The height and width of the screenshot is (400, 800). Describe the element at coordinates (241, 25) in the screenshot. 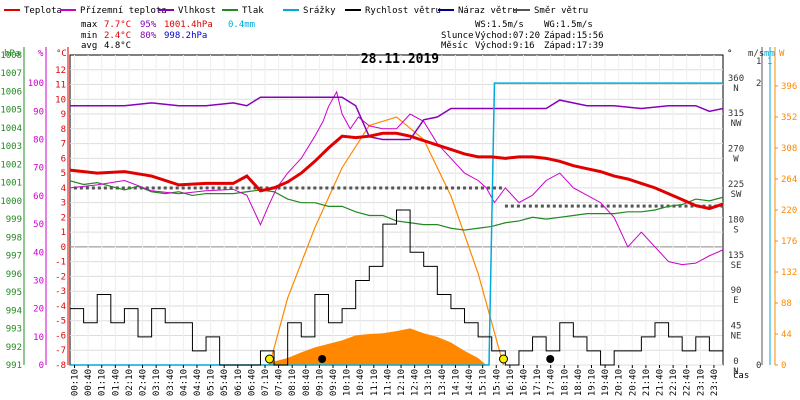

I see `stats-max-rain: 0.4mm` at that location.